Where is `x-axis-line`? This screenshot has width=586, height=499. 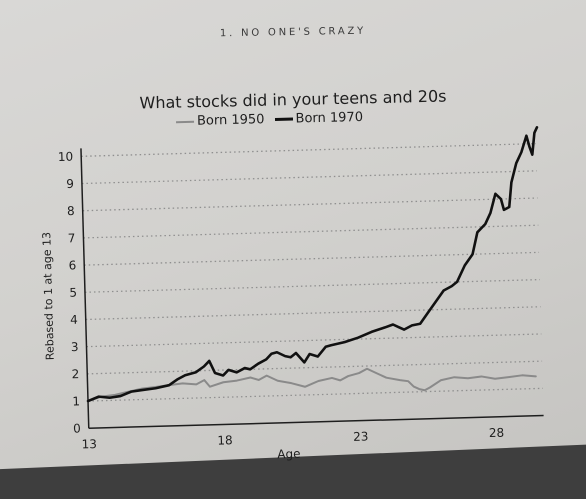 x-axis-line is located at coordinates (316, 421).